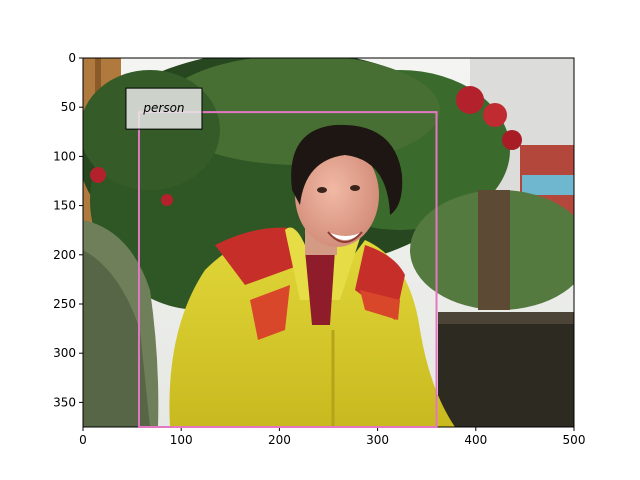 The image size is (640, 480). Describe the element at coordinates (279, 440) in the screenshot. I see `x-tick-label: 200` at that location.